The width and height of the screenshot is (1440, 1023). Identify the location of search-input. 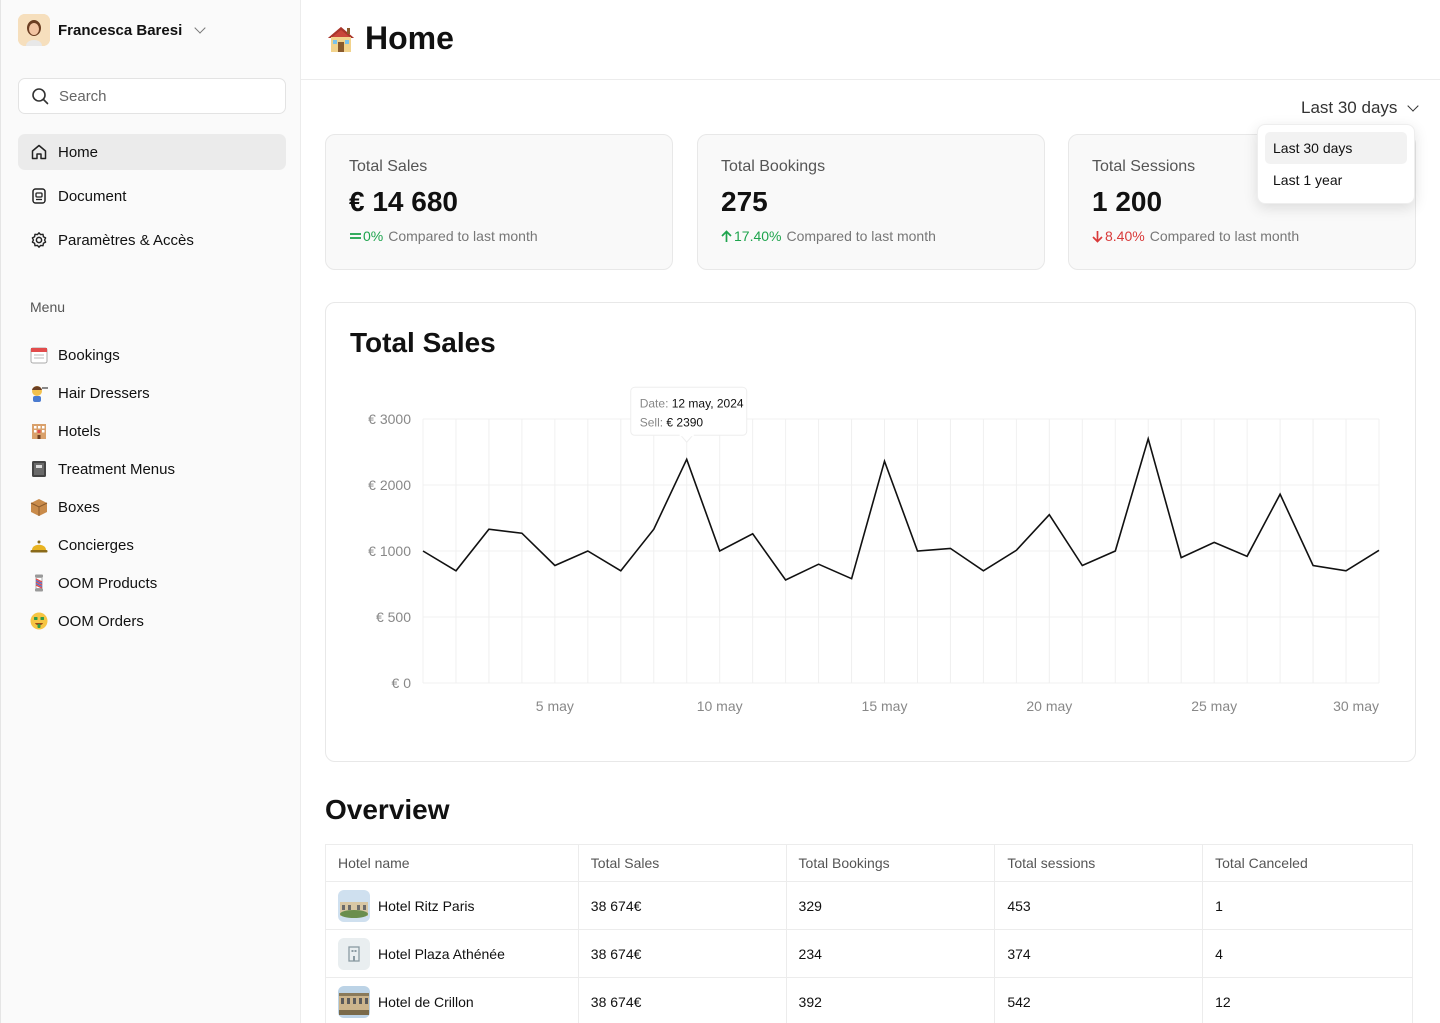
(159, 96).